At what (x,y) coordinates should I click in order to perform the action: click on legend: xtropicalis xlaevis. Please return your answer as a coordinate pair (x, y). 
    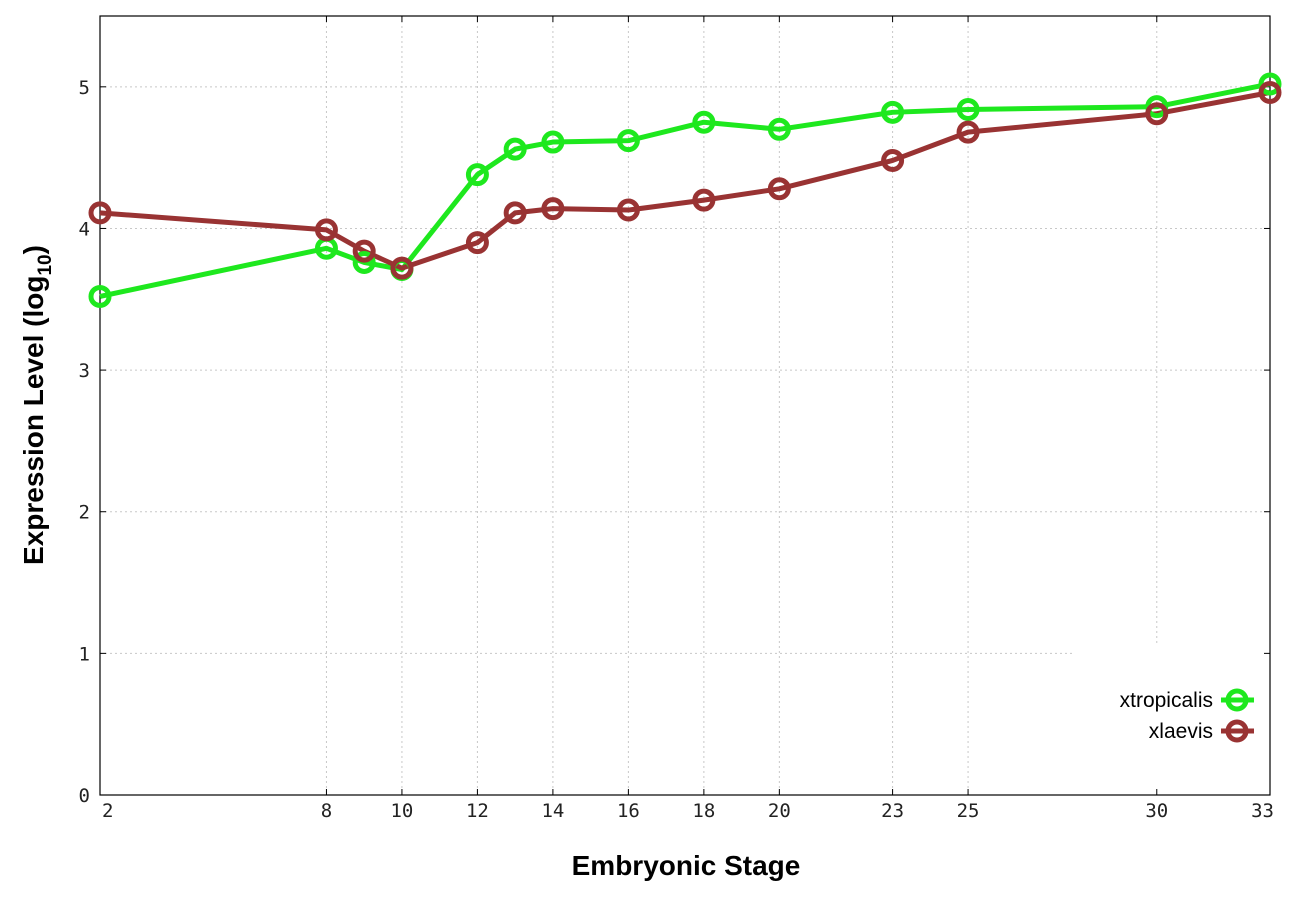
    Looking at the image, I should click on (1187, 715).